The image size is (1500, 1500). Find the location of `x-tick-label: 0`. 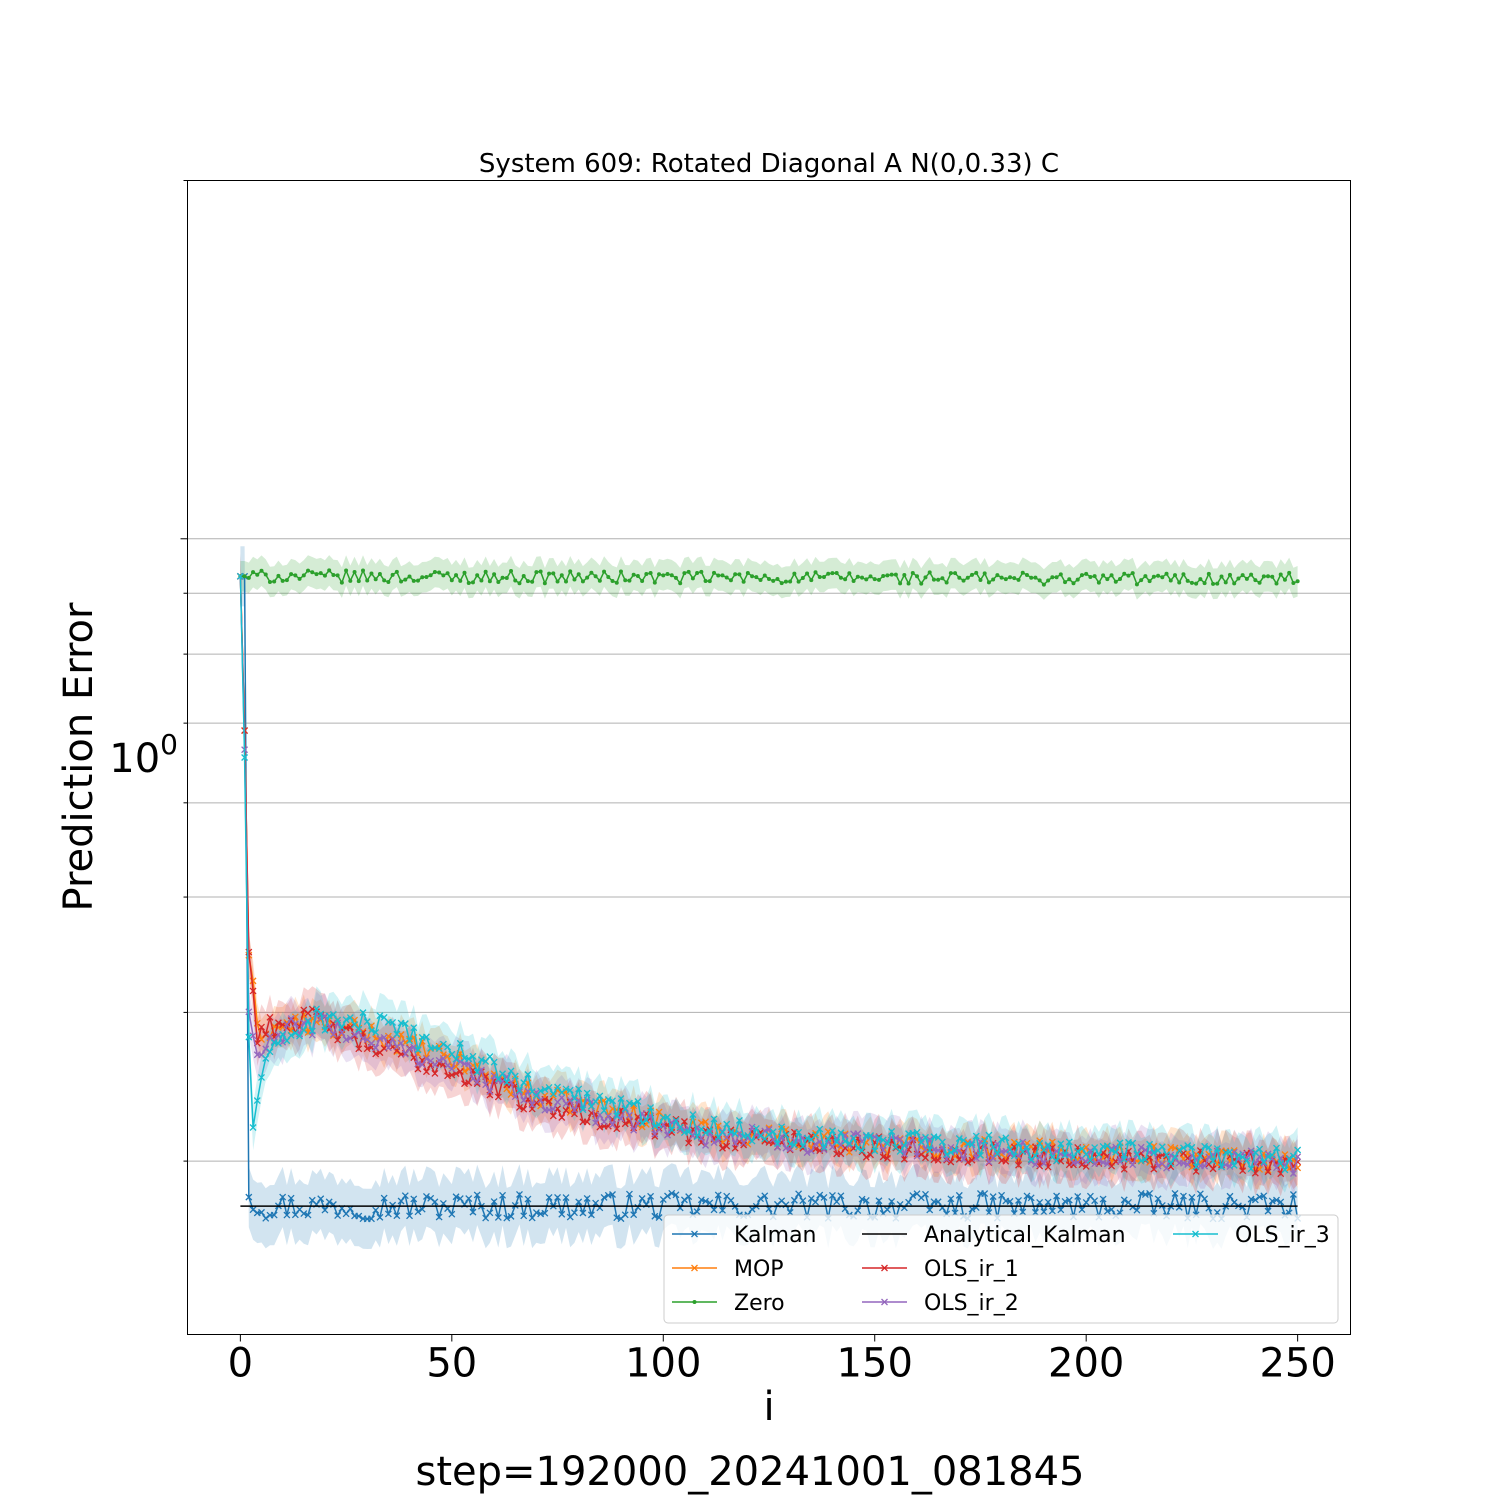

x-tick-label: 0 is located at coordinates (240, 1364).